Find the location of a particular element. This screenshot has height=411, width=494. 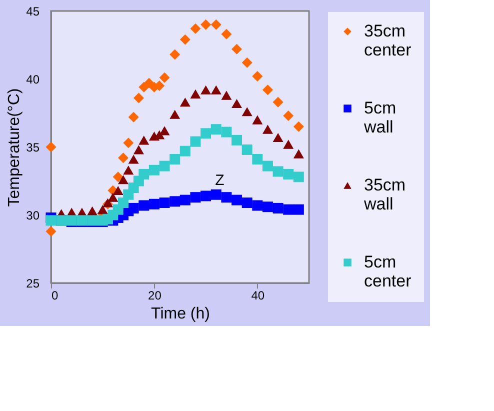

legend-label: 35cm wall is located at coordinates (384, 195).